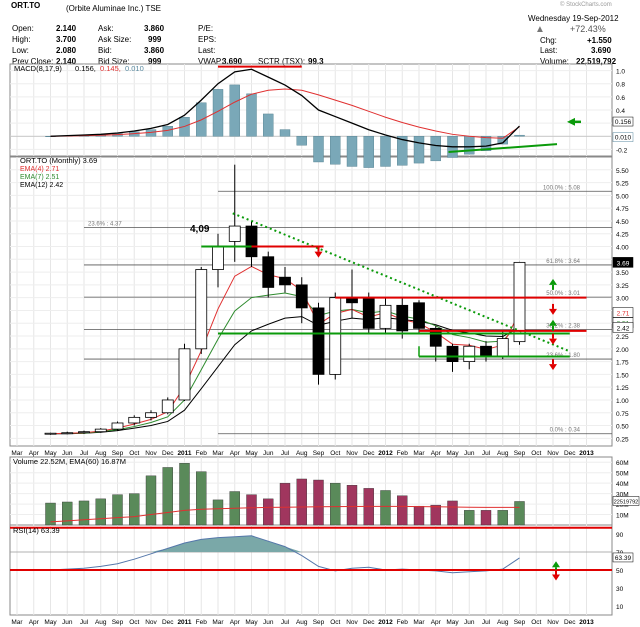  Describe the element at coordinates (622, 286) in the screenshot. I see `price-tick-label: 3.25` at that location.